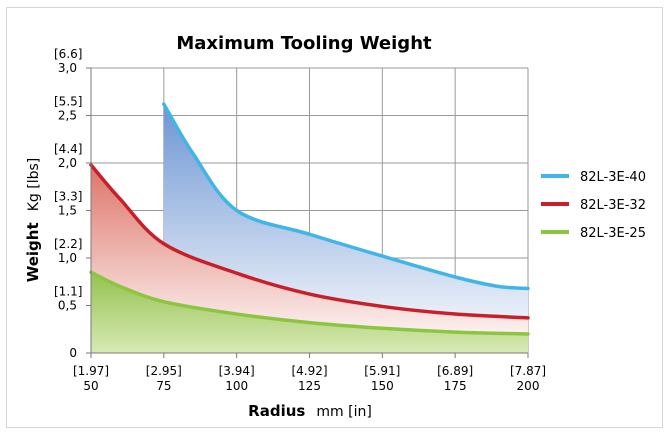 The image size is (670, 436). Describe the element at coordinates (528, 386) in the screenshot. I see `x-tick-label-mm: 200` at that location.